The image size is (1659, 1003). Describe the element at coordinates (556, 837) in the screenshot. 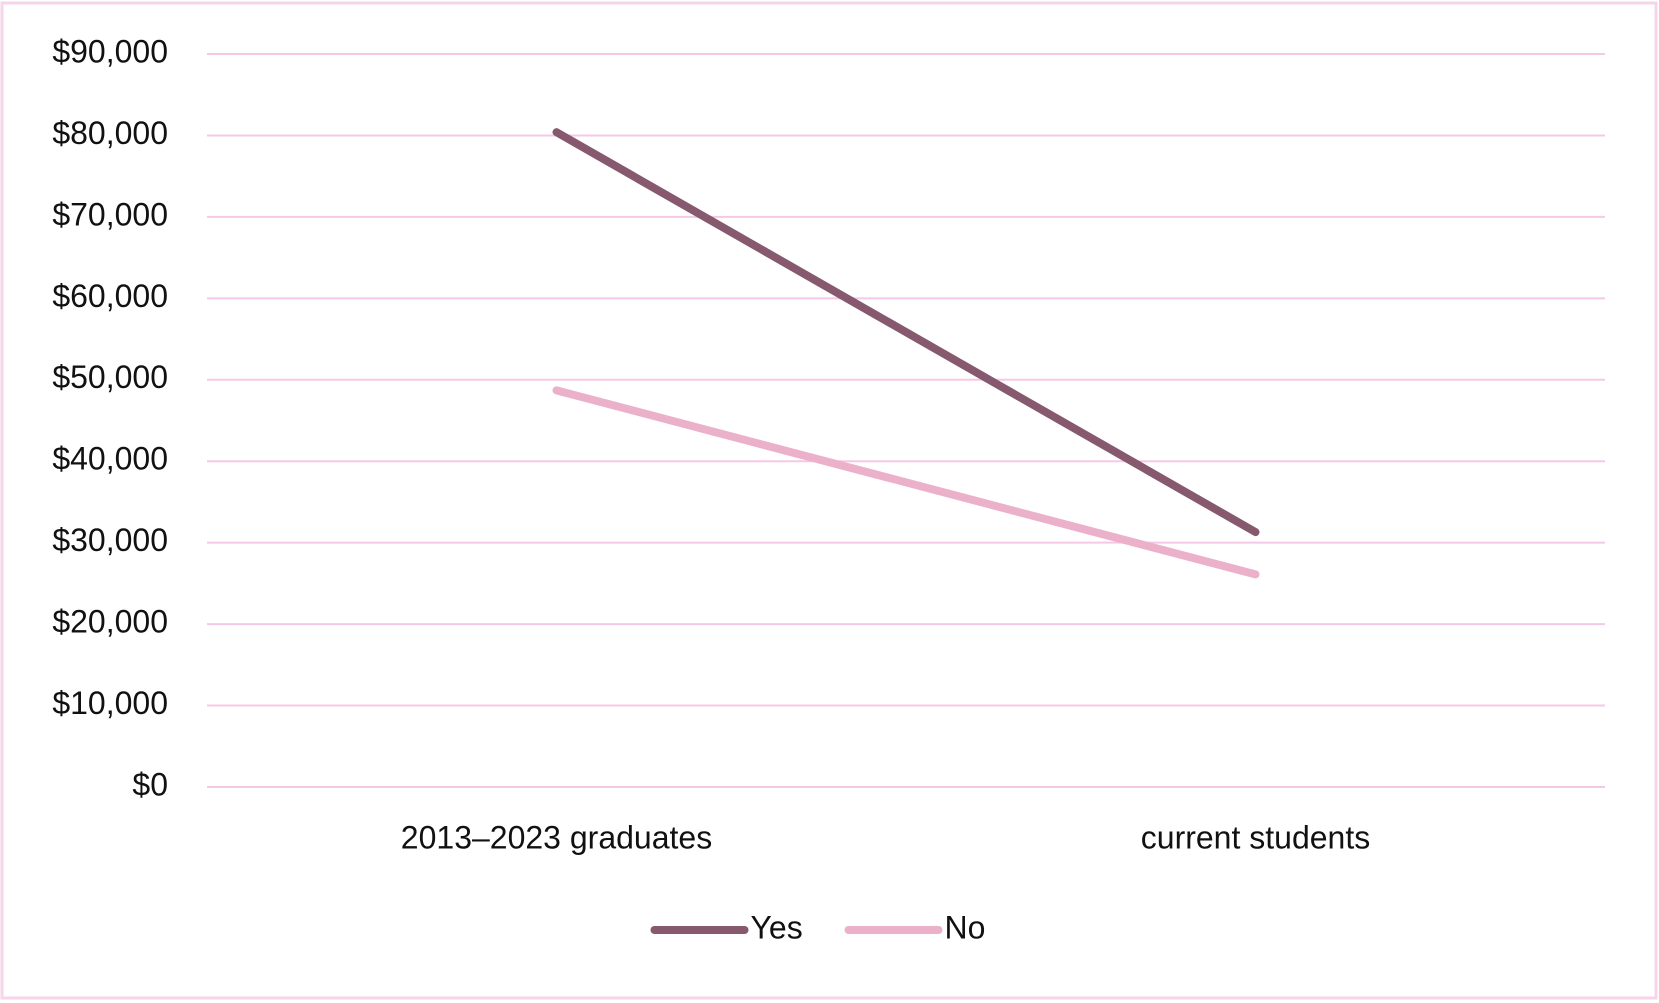

I see `x-tick-label: 2013–2023 graduates` at that location.